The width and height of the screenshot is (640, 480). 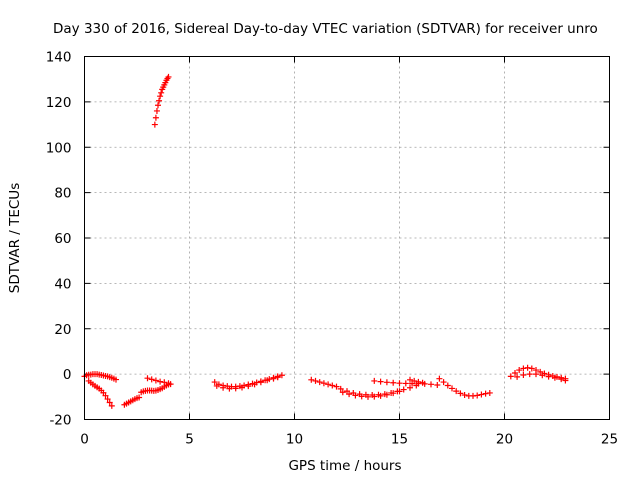 I want to click on x-tick-label: 15, so click(x=399, y=440).